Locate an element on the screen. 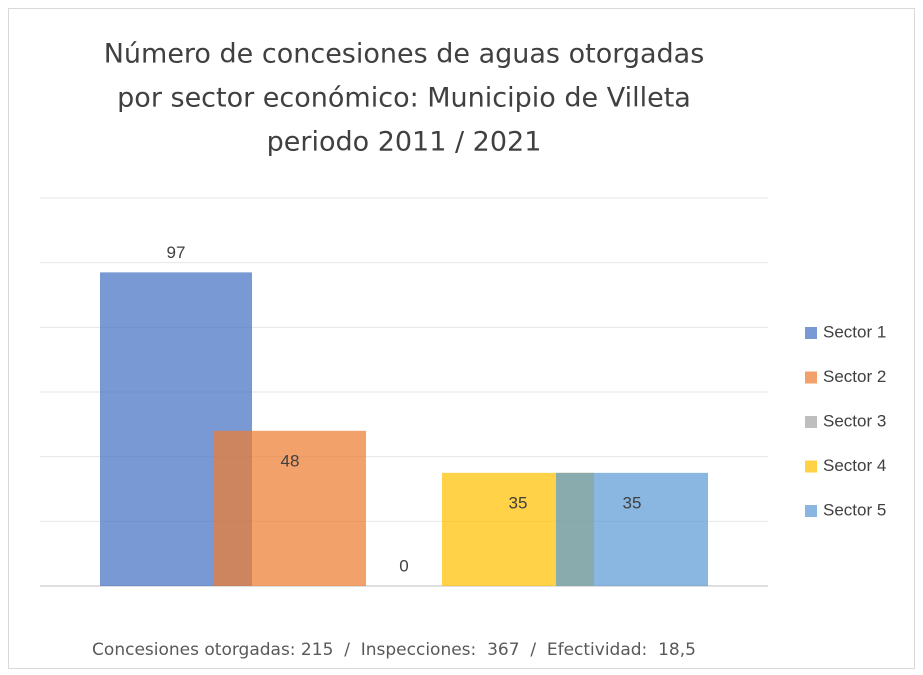 This screenshot has height=675, width=923. chart-title: periodo 2011 / 2021 is located at coordinates (404, 142).